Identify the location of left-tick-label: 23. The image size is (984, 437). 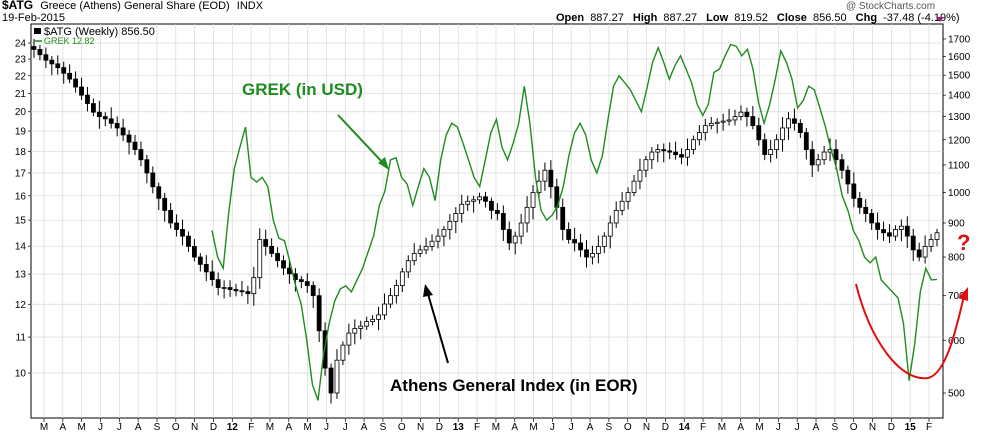
(21, 60).